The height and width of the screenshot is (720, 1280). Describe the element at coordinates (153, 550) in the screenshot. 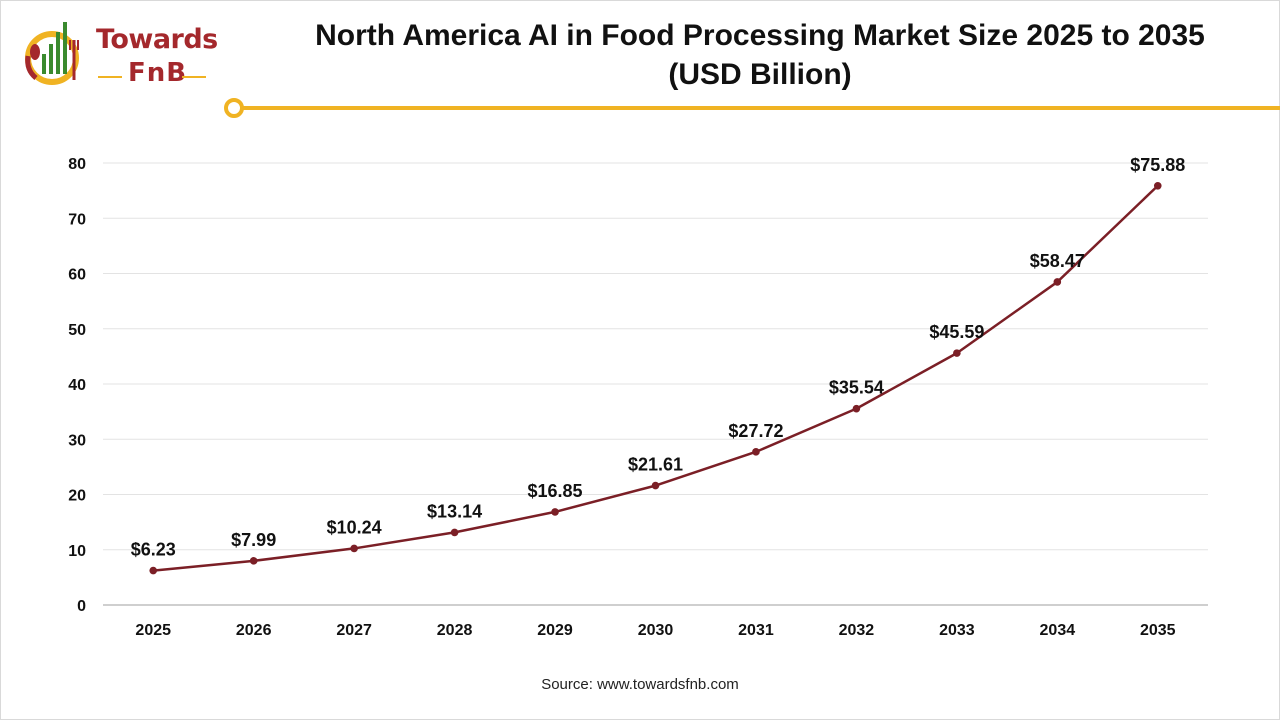

I see `data-label: $6.23` at that location.